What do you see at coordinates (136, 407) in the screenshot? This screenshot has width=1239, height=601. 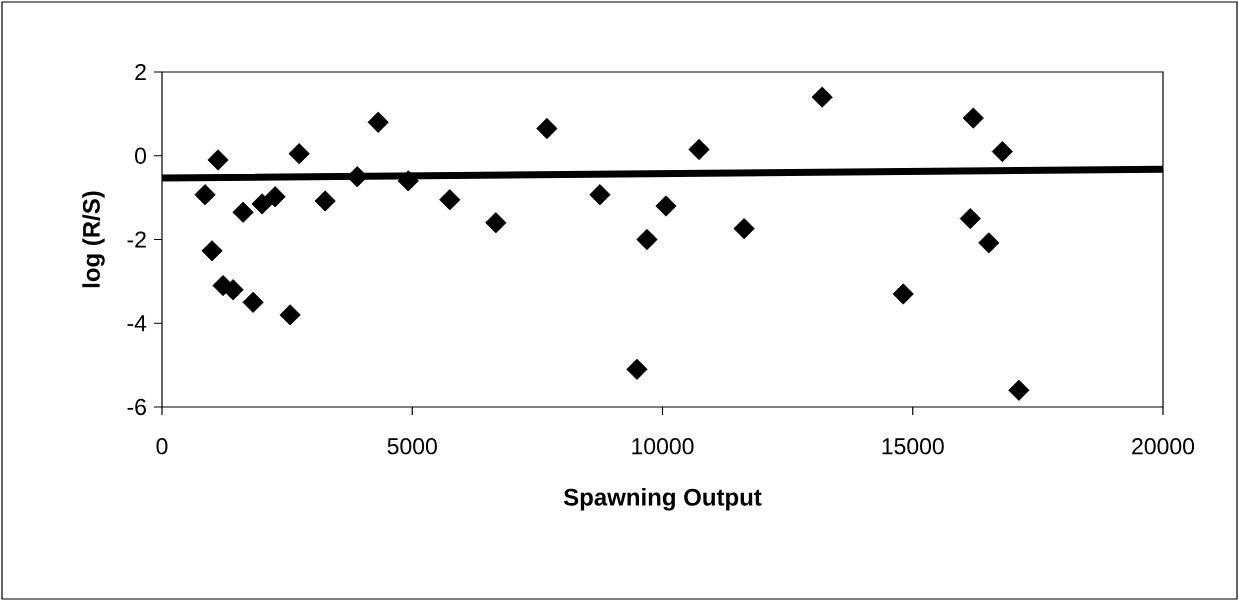 I see `y-tick-label: -6` at bounding box center [136, 407].